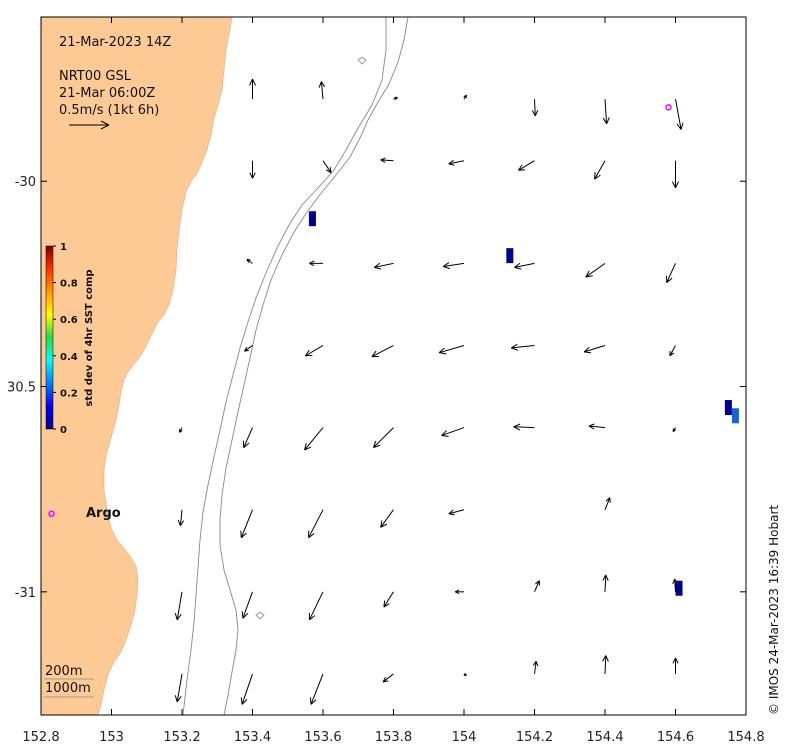 Image resolution: width=790 pixels, height=750 pixels. I want to click on x-tick-label: 152.8, so click(40, 737).